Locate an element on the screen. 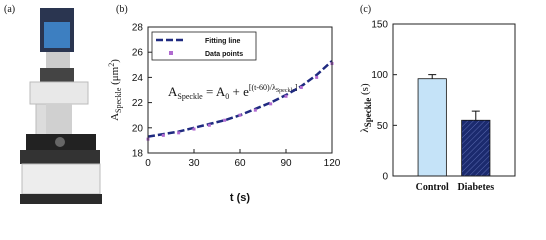 This screenshot has width=546, height=240. microscope is located at coordinates (61, 106).